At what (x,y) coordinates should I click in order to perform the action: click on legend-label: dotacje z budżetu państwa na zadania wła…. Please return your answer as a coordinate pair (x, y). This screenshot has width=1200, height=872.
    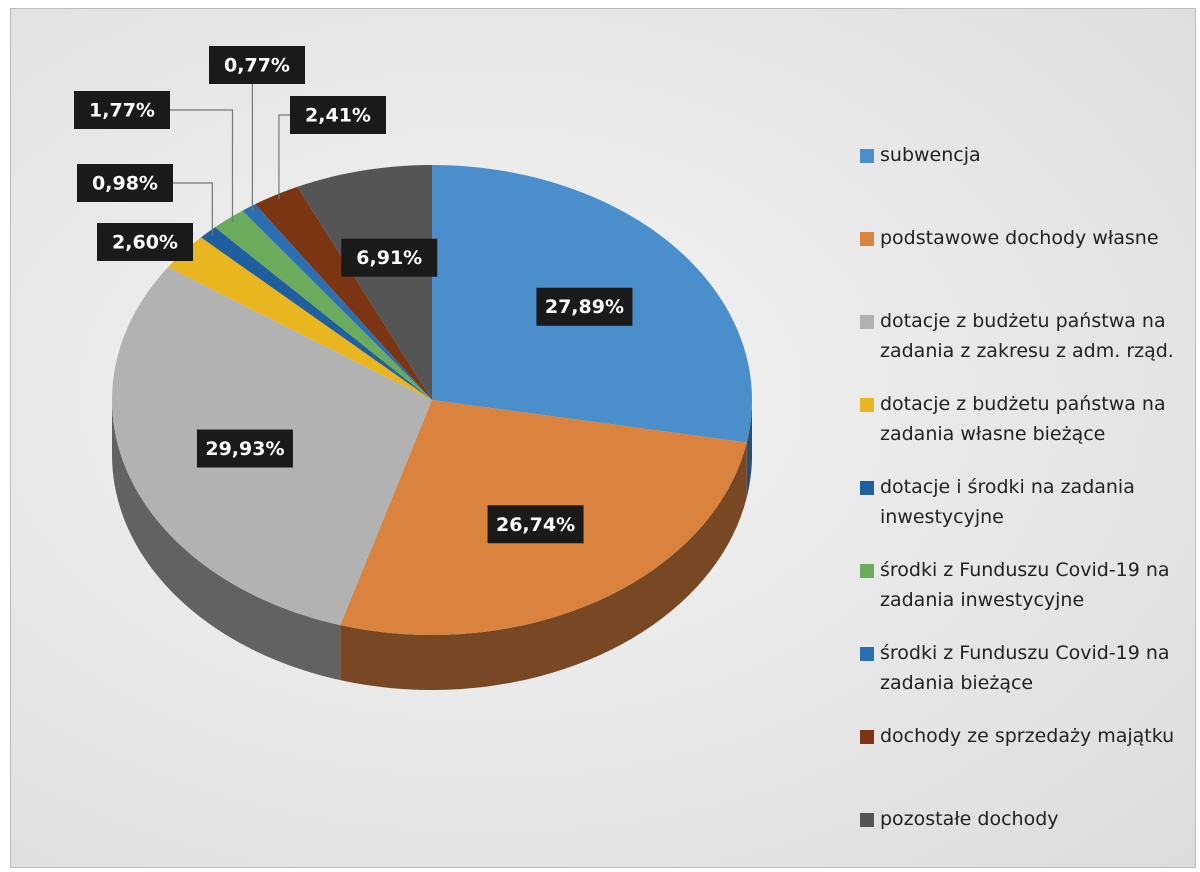
    Looking at the image, I should click on (1023, 419).